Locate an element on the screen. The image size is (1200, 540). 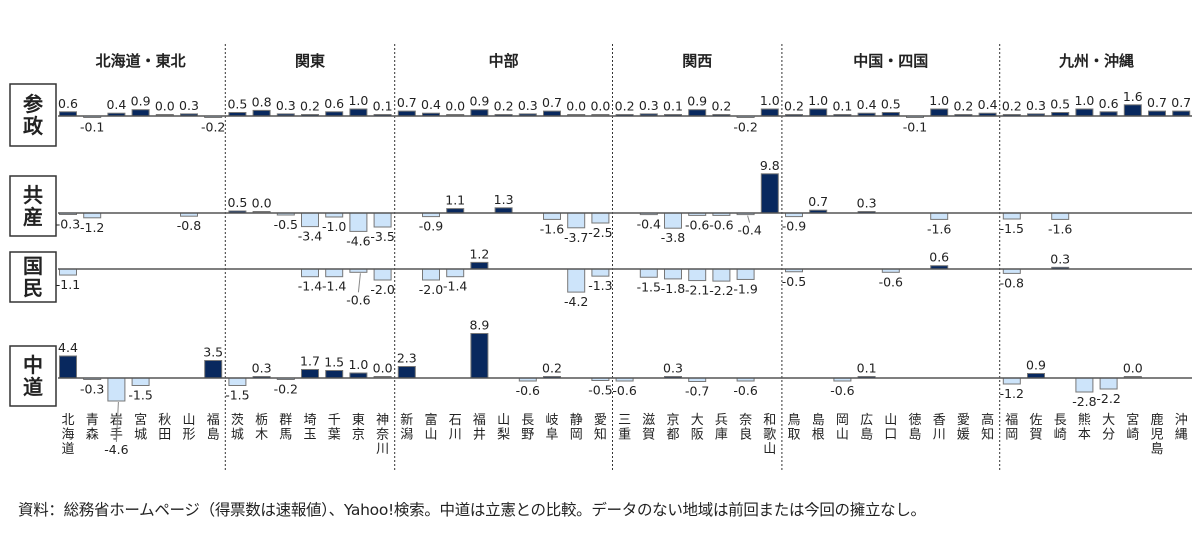
category-label: 新 is located at coordinates (406, 420).